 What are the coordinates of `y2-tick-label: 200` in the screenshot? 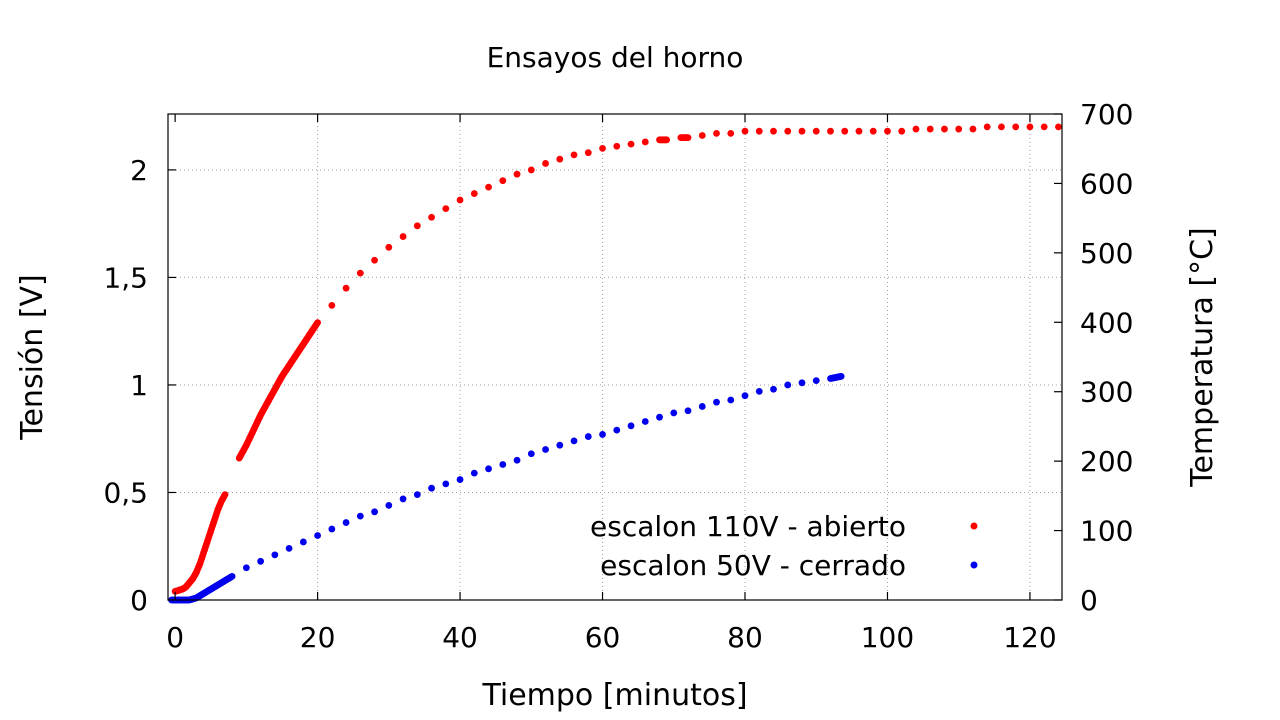 It's located at (1106, 461).